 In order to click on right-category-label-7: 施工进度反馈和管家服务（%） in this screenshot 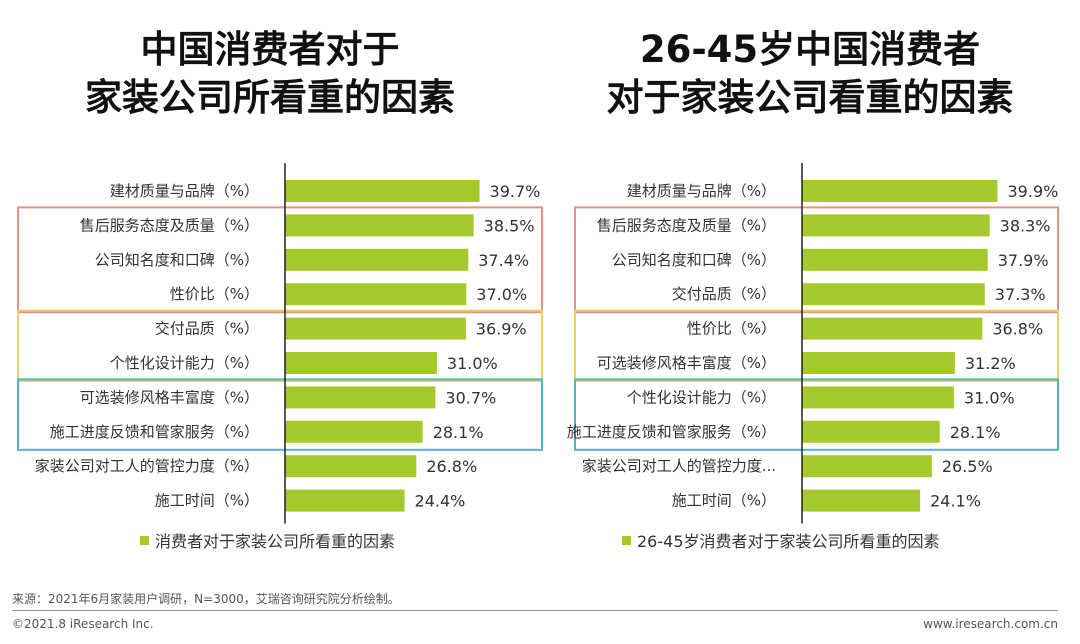, I will do `click(671, 432)`.